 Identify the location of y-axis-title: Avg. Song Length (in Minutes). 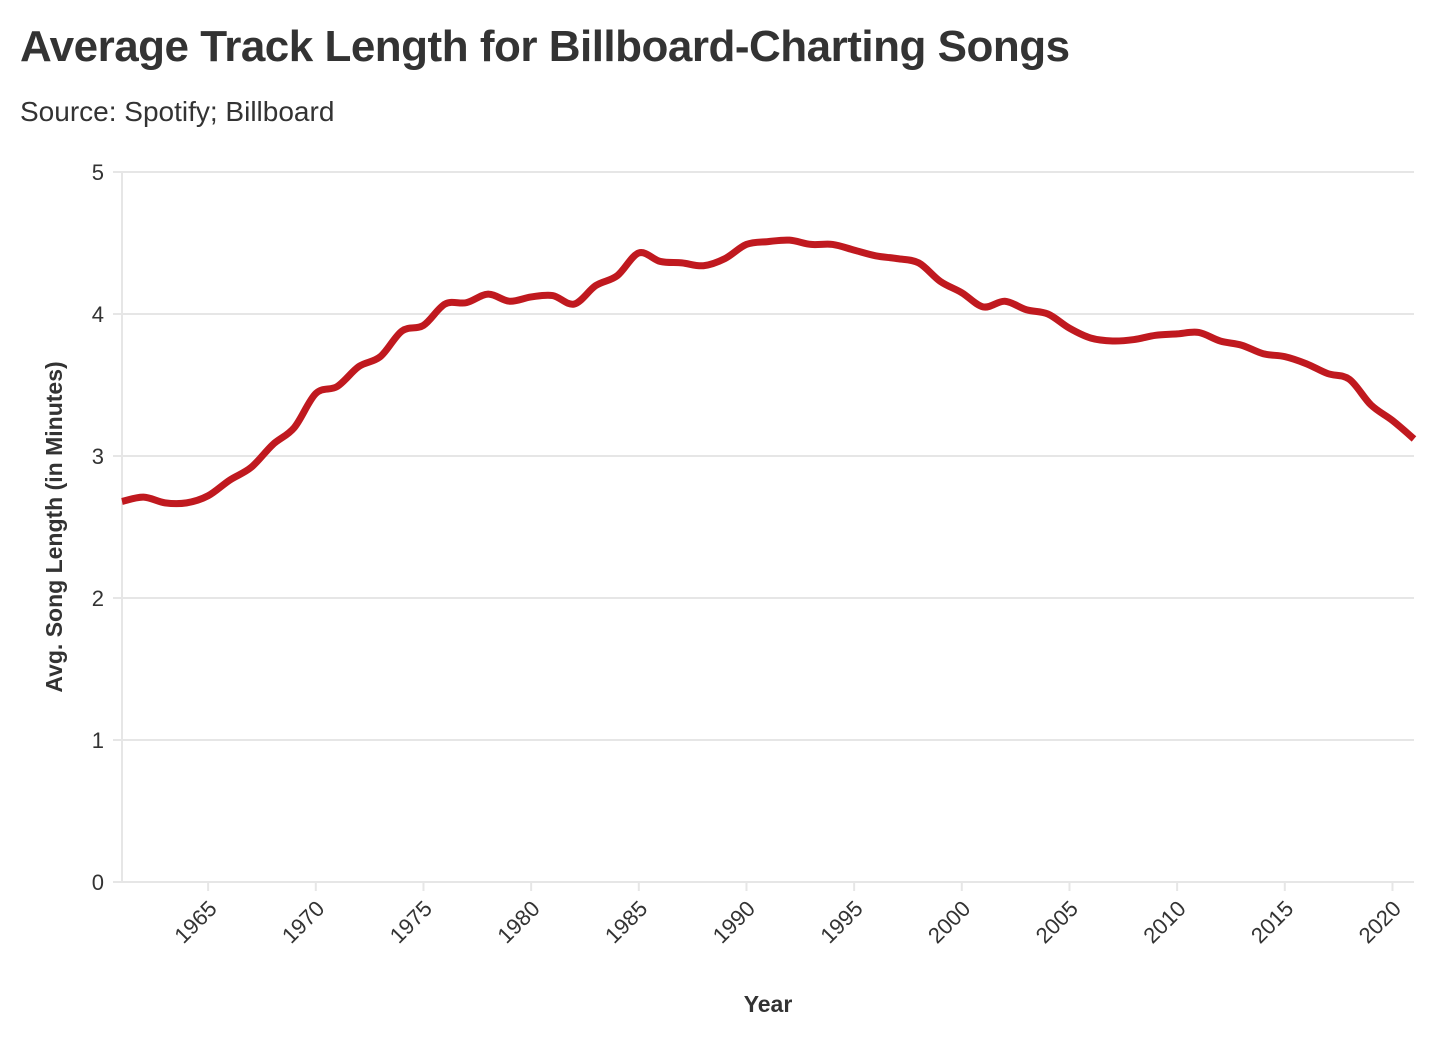
(54, 526).